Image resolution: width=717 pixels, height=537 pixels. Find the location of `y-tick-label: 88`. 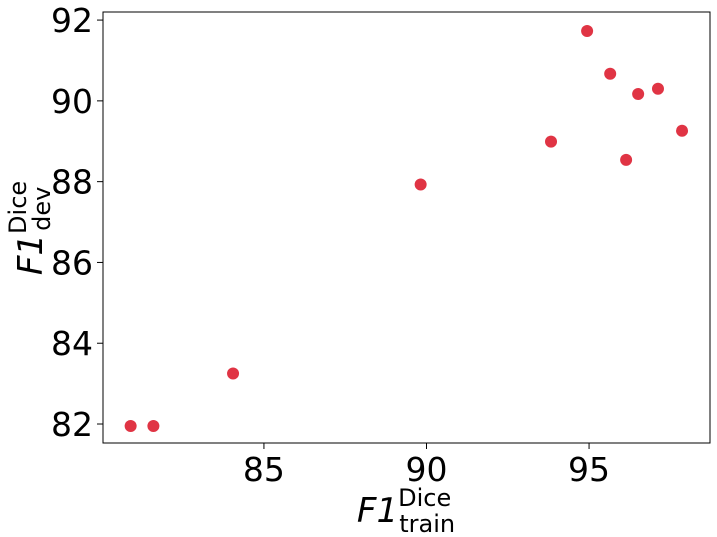

y-tick-label: 88 is located at coordinates (72, 182).